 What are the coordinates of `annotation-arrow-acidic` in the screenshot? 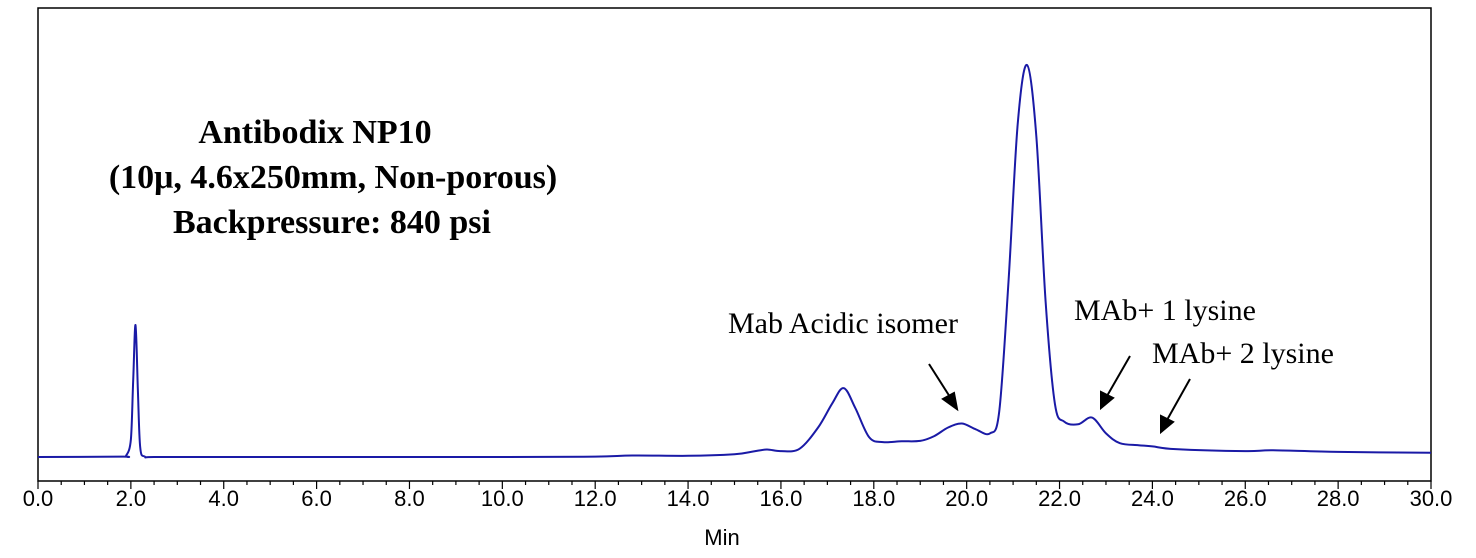 It's located at (943, 387).